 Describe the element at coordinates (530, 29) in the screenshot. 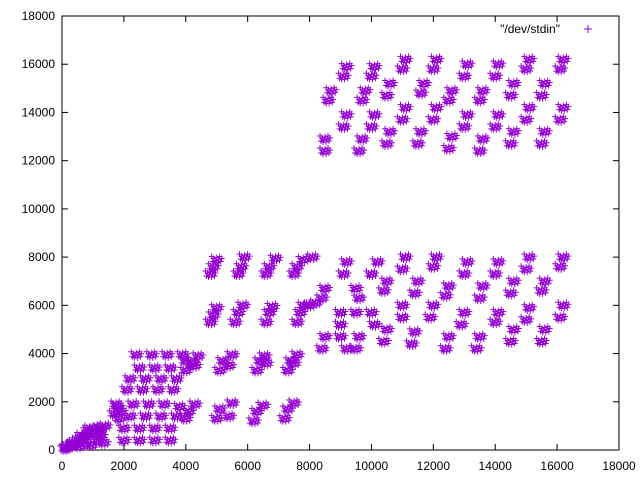

I see `legend-label: "/dev/stdin"` at that location.